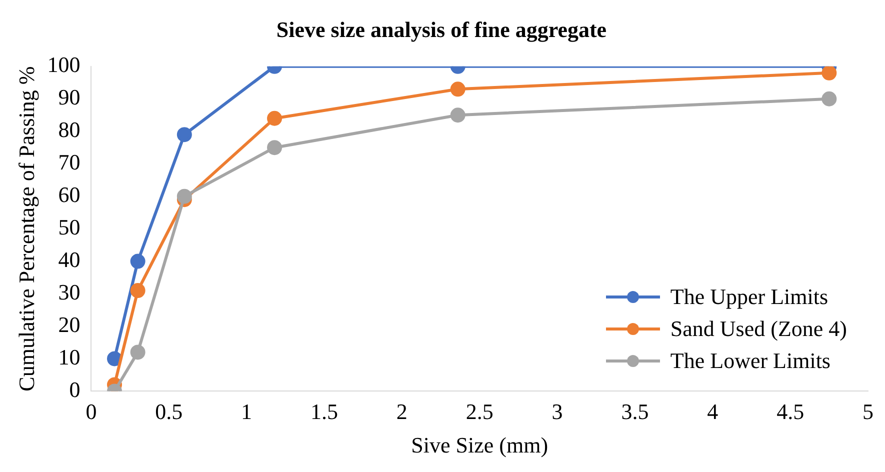 This screenshot has height=472, width=885. Describe the element at coordinates (635, 411) in the screenshot. I see `x-tick-label: 3.5` at that location.